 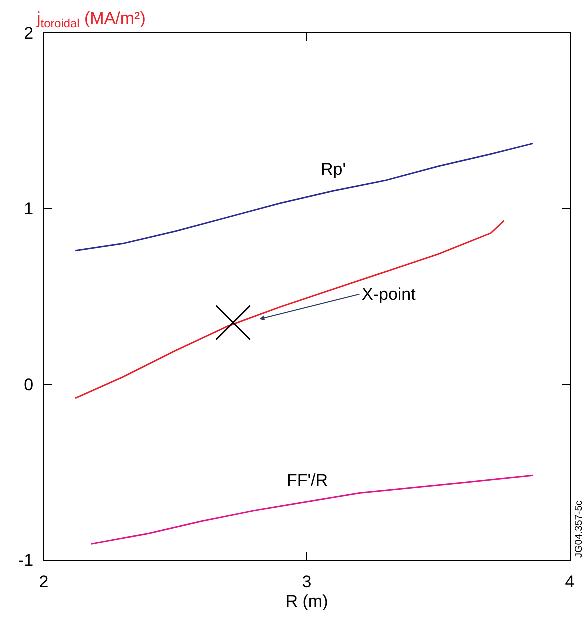 What do you see at coordinates (307, 480) in the screenshot?
I see `series-label: FF'/R` at bounding box center [307, 480].